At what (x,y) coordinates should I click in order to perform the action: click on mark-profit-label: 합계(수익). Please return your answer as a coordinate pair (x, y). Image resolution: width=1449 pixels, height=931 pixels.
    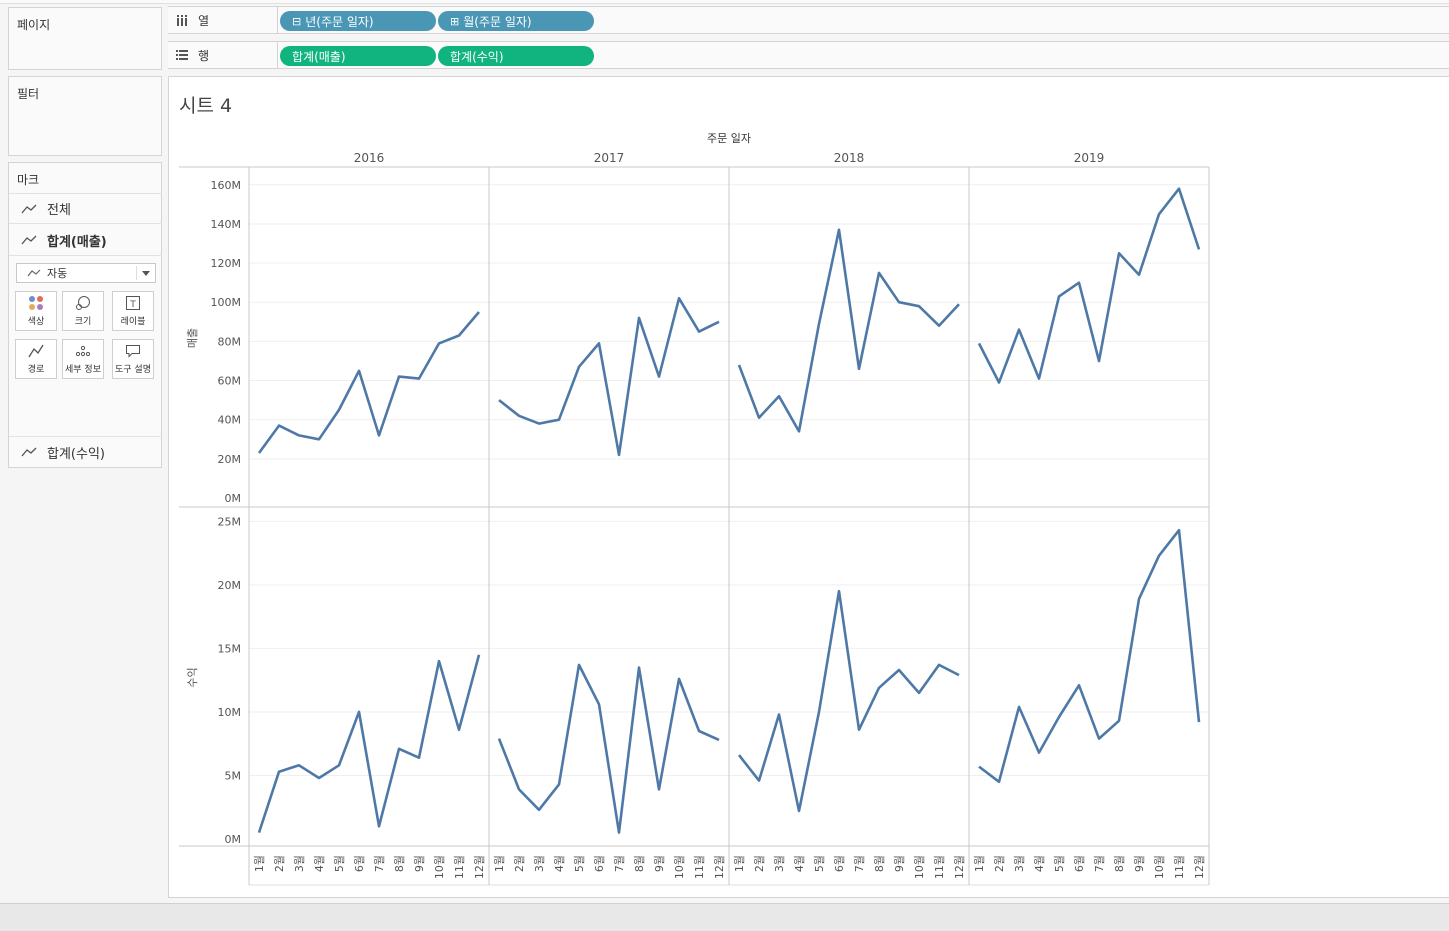
    Looking at the image, I should click on (76, 454).